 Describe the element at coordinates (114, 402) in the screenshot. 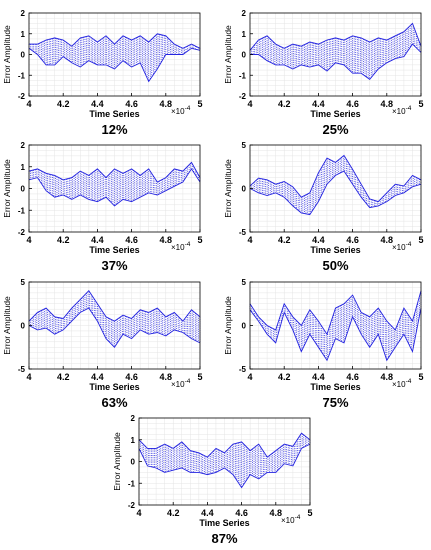

I see `subplot-caption: 63%` at that location.